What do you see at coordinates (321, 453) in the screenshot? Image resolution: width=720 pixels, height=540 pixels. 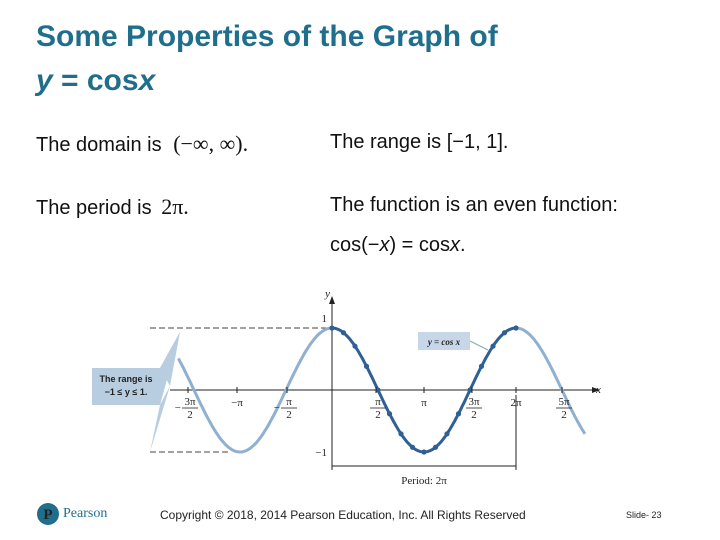 I see `y-label: −1` at bounding box center [321, 453].